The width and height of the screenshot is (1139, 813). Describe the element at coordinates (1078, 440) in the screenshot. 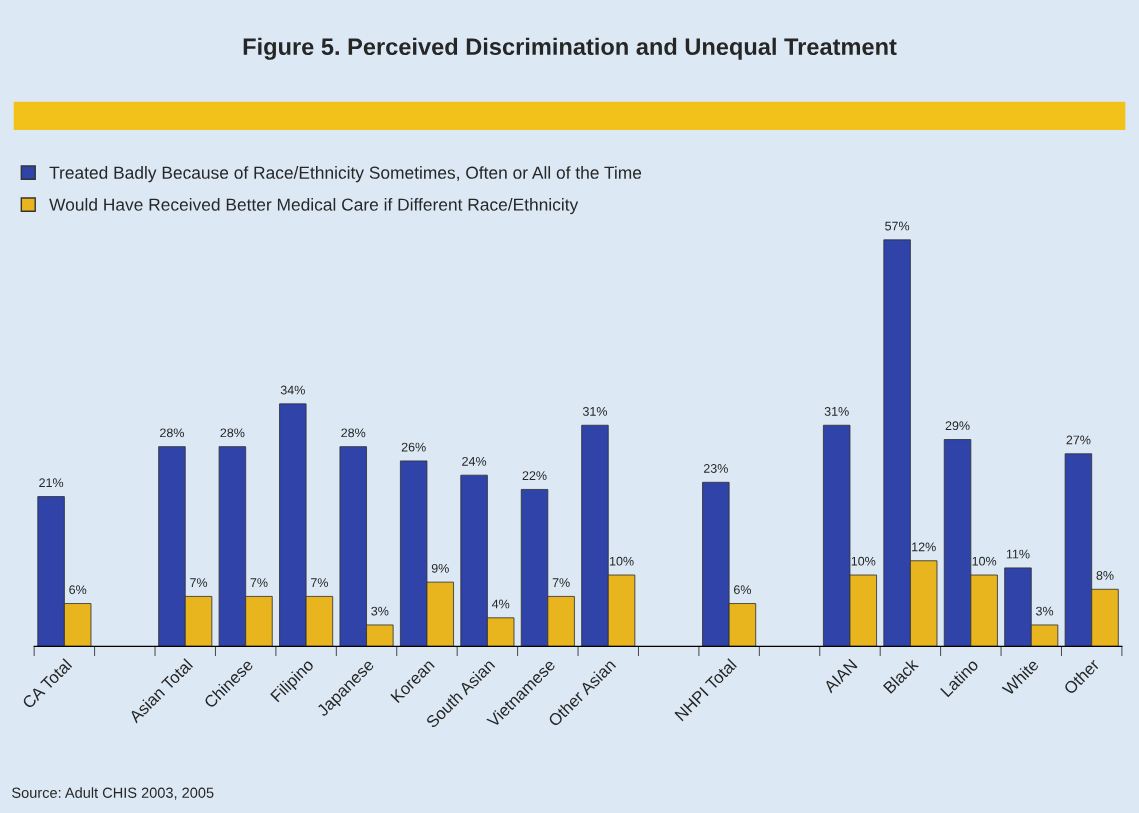

I see `data-label: 27%` at that location.